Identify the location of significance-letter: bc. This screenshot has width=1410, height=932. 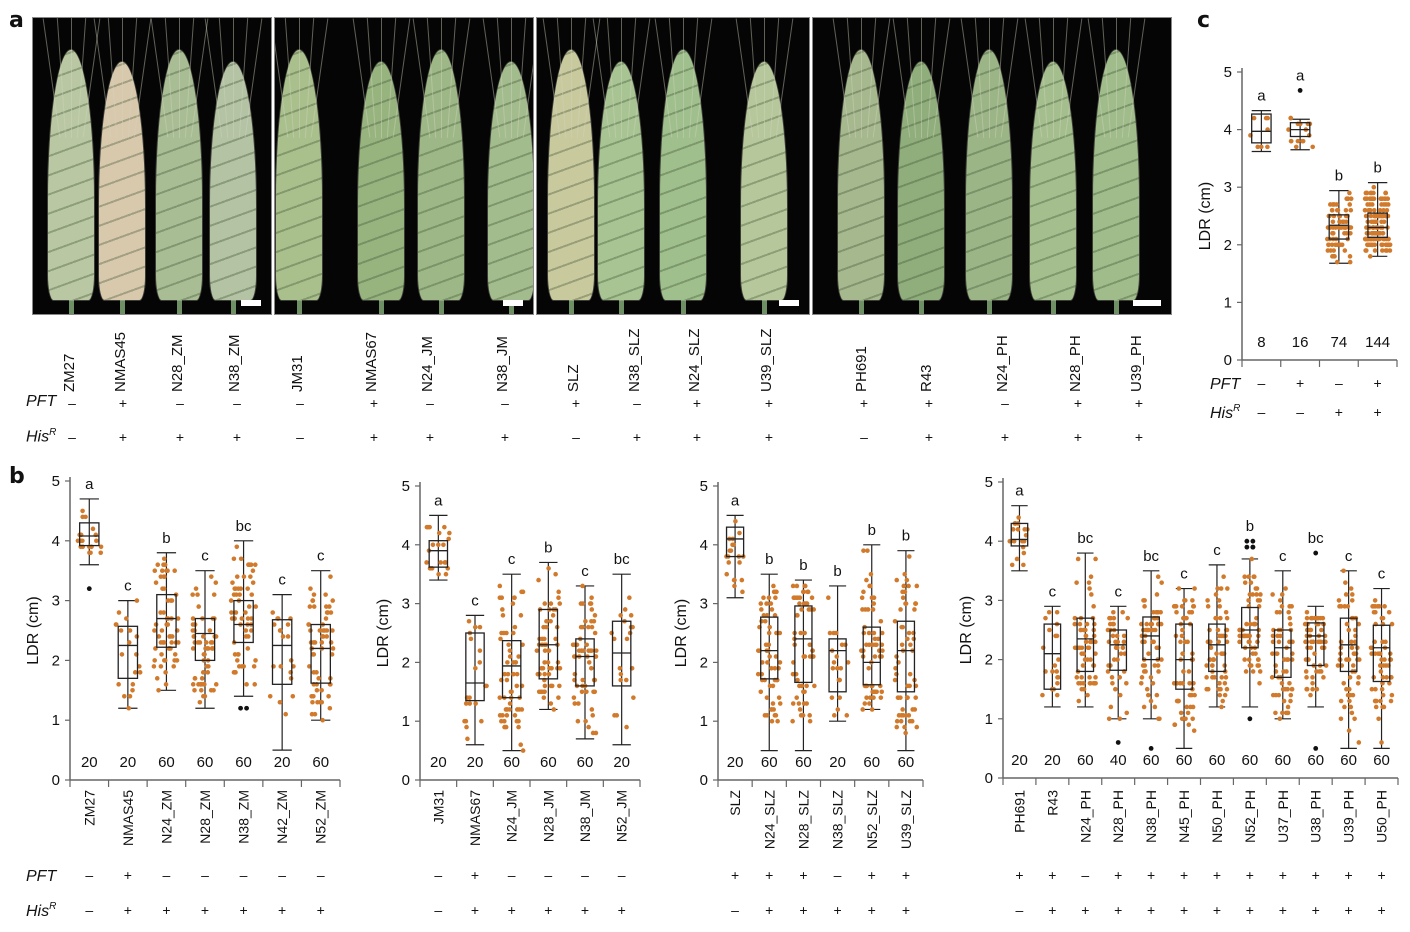
(244, 526).